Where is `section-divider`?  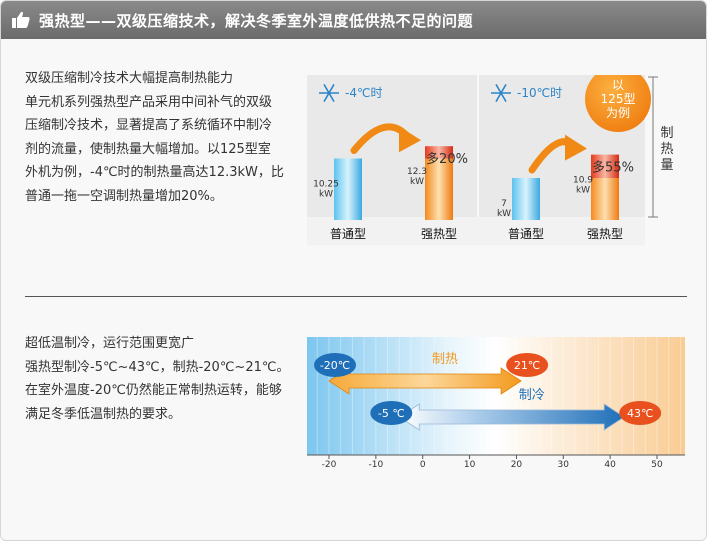
section-divider is located at coordinates (356, 296).